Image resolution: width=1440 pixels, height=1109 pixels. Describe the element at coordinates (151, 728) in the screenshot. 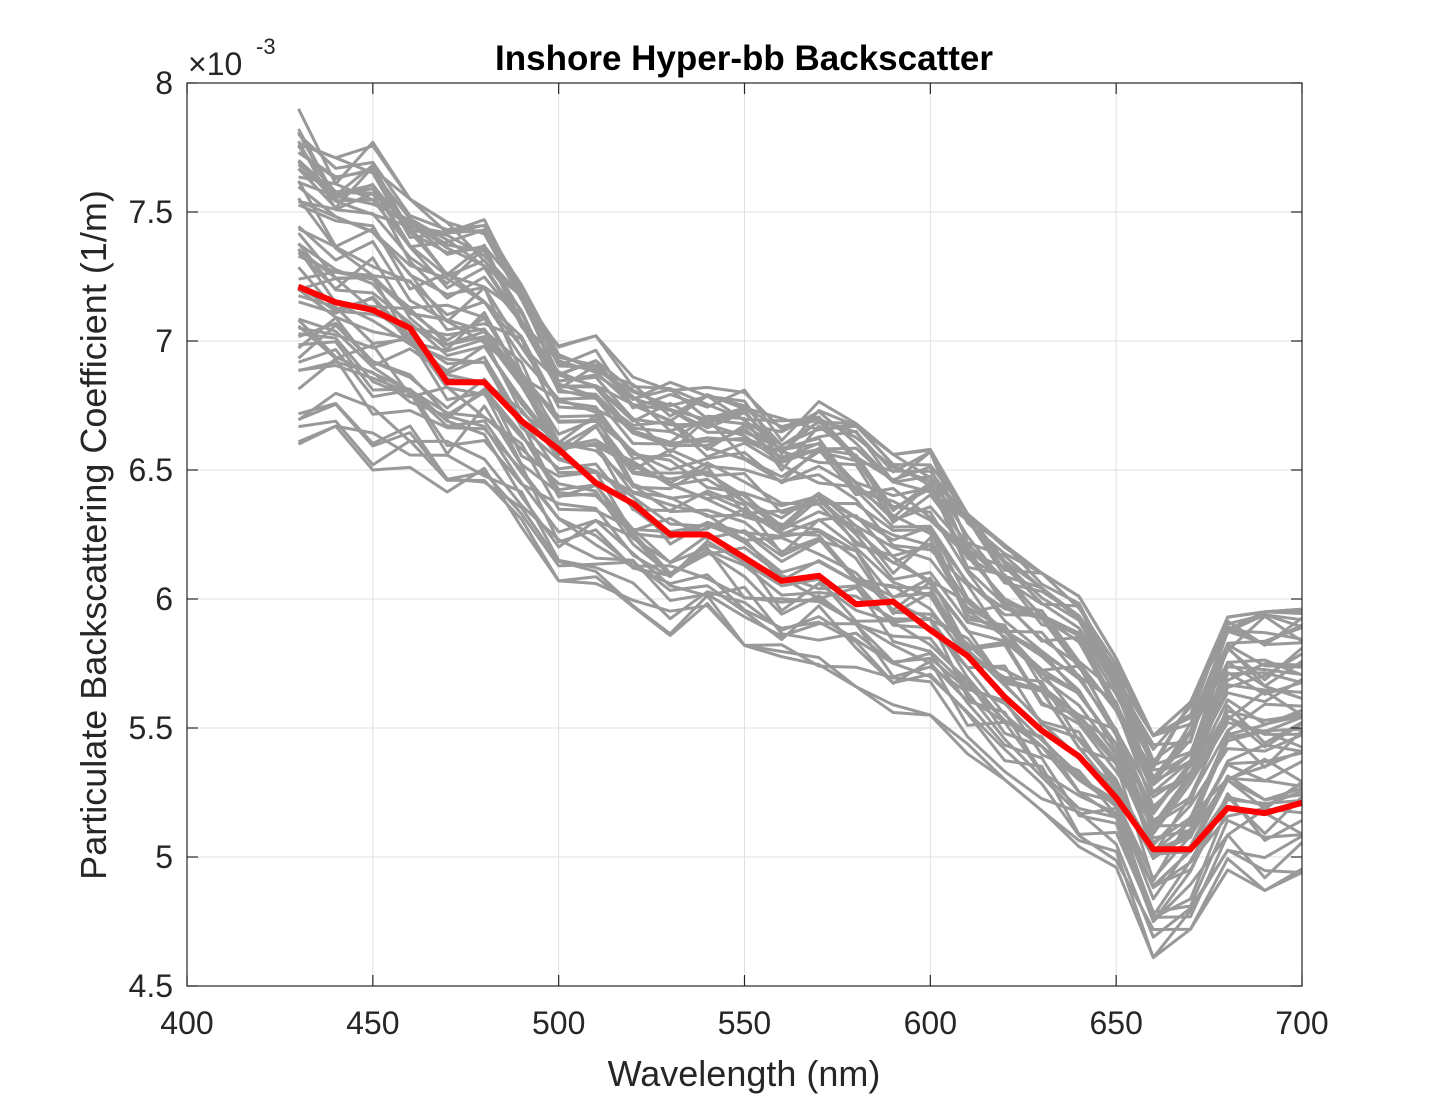

I see `y-tick-label: 5.5` at that location.